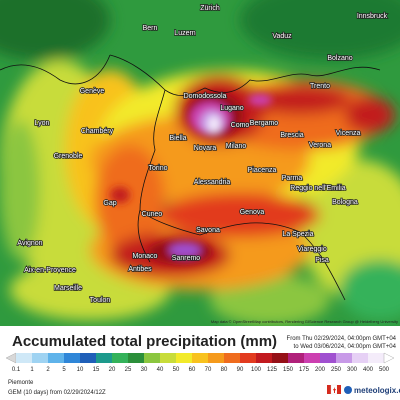 Image resolution: width=400 pixels, height=400 pixels. Describe the element at coordinates (42, 123) in the screenshot. I see `city-label: Lyon` at that location.